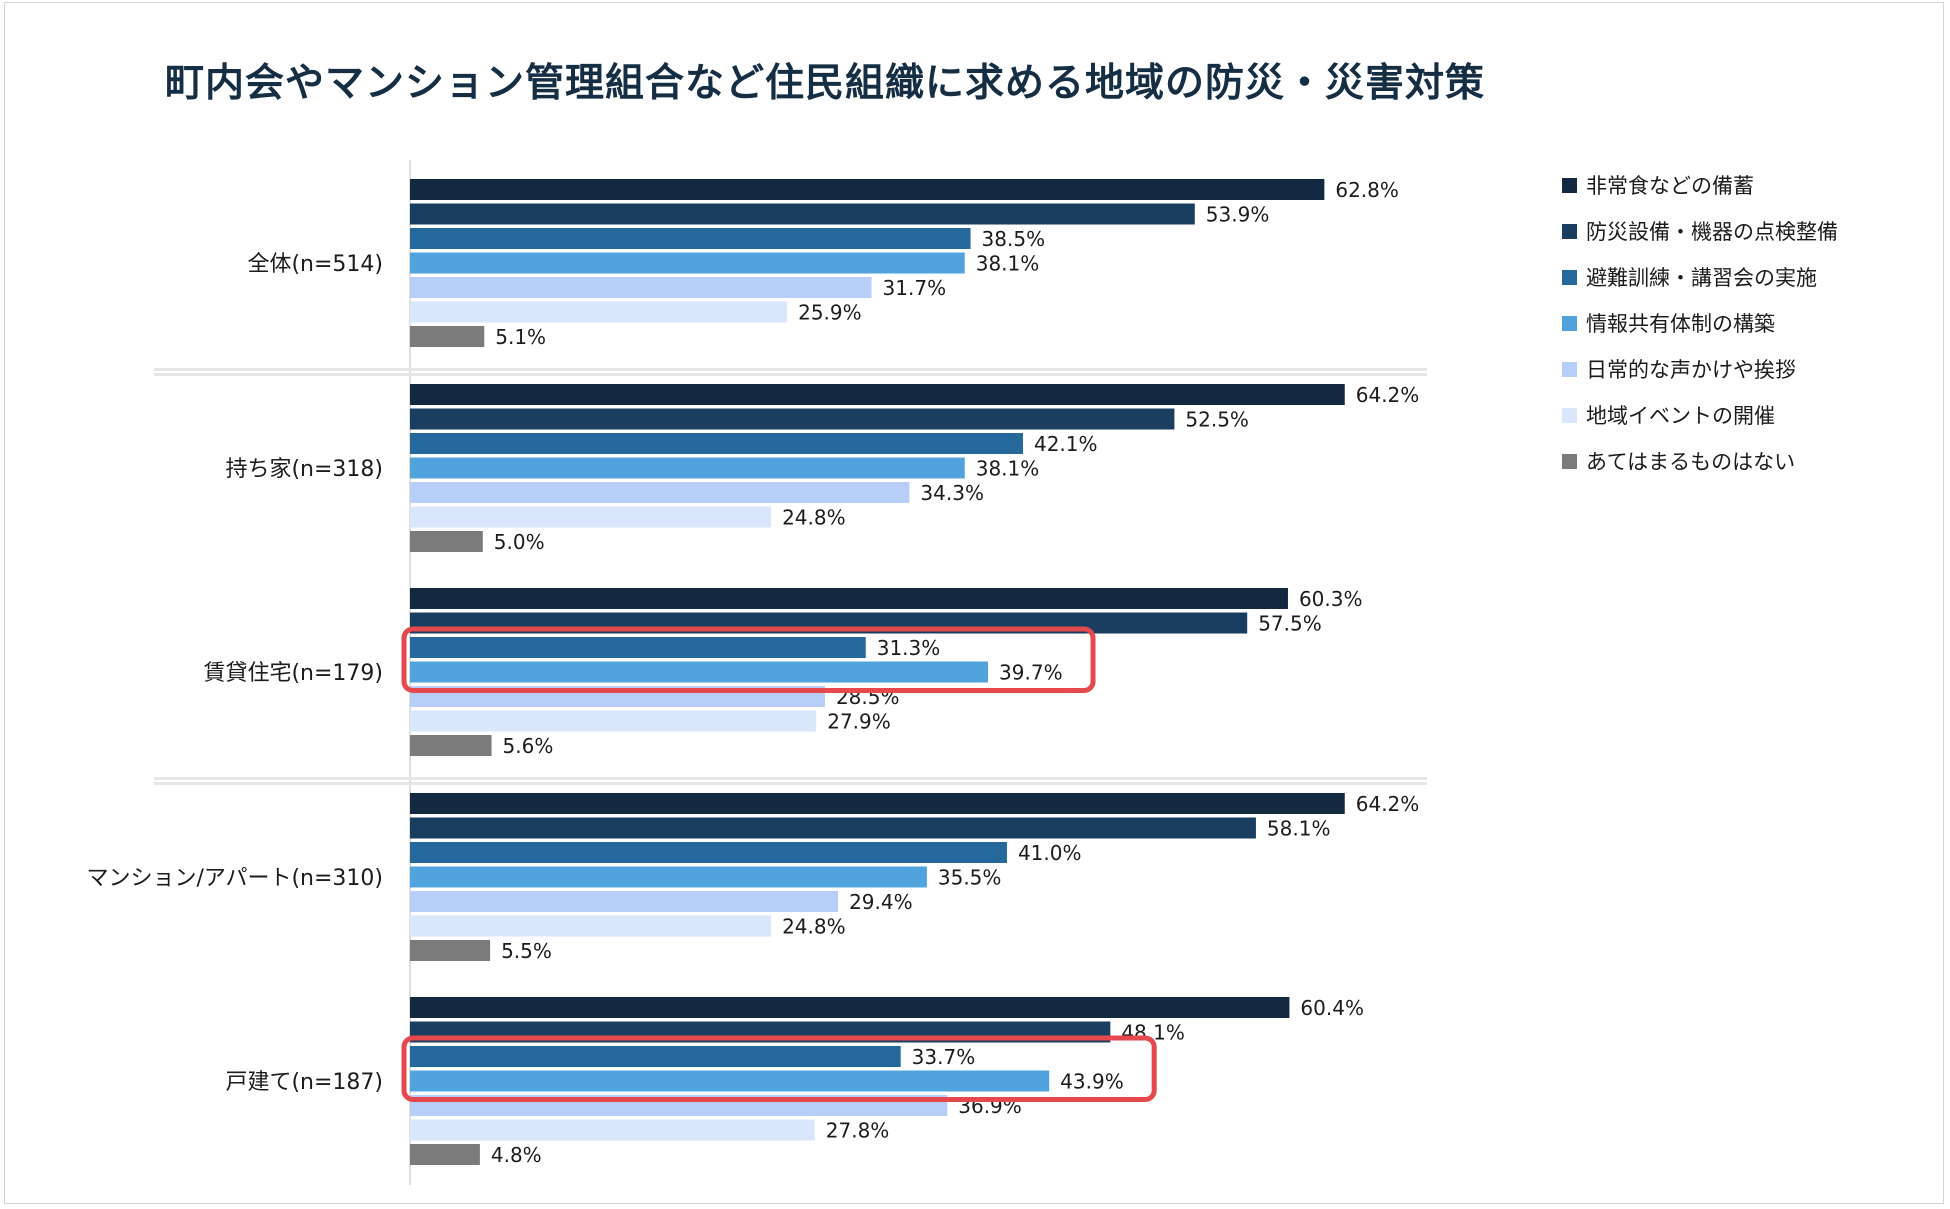 The height and width of the screenshot is (1209, 1950). What do you see at coordinates (1290, 624) in the screenshot?
I see `data-label: 57.5%` at bounding box center [1290, 624].